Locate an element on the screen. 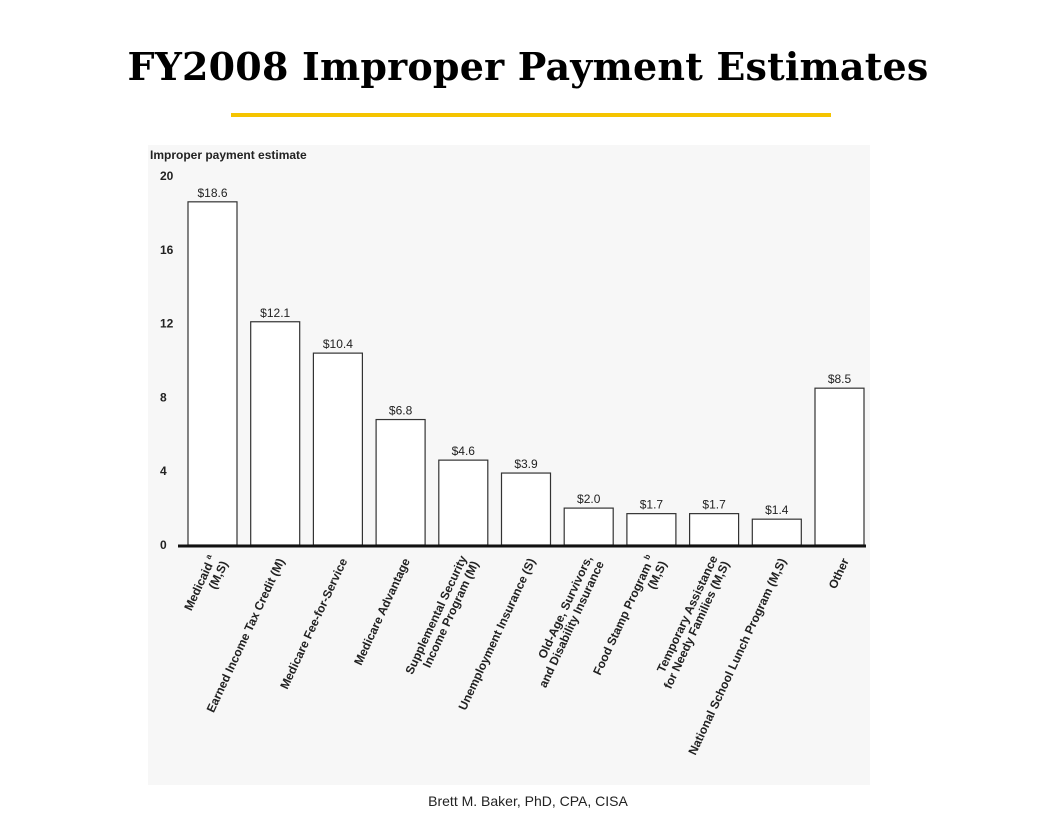  x-category-label-line: Medicare Fee-for-Service is located at coordinates (313, 624).